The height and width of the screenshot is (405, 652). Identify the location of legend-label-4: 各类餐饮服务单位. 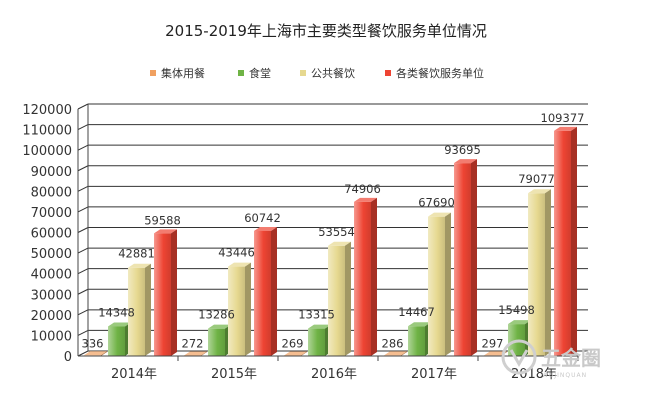
(440, 73).